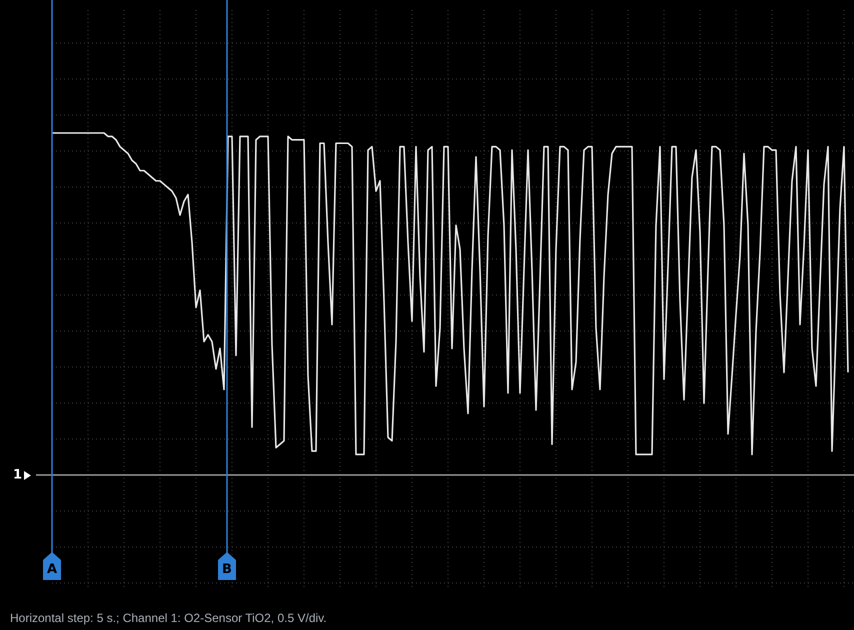  What do you see at coordinates (52, 566) in the screenshot?
I see `cursor-tag: A` at bounding box center [52, 566].